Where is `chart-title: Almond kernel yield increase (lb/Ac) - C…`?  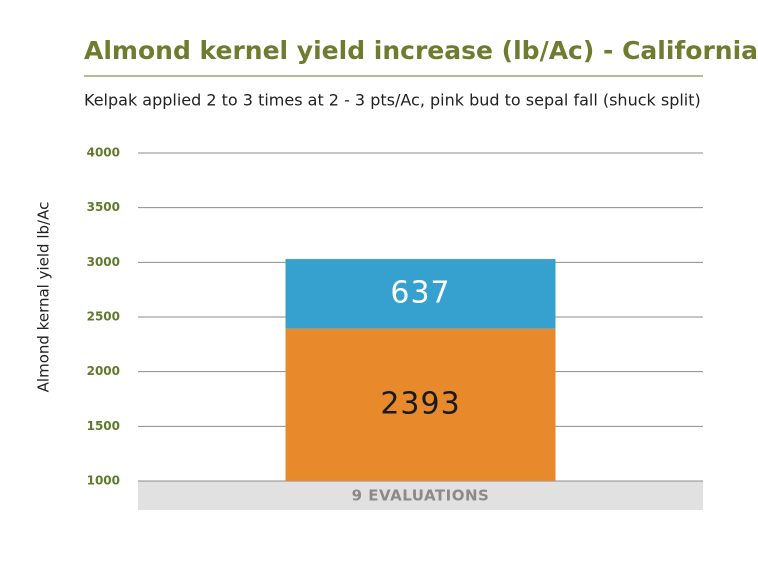
chart-title: Almond kernel yield increase (lb/Ac) - C… is located at coordinates (421, 50).